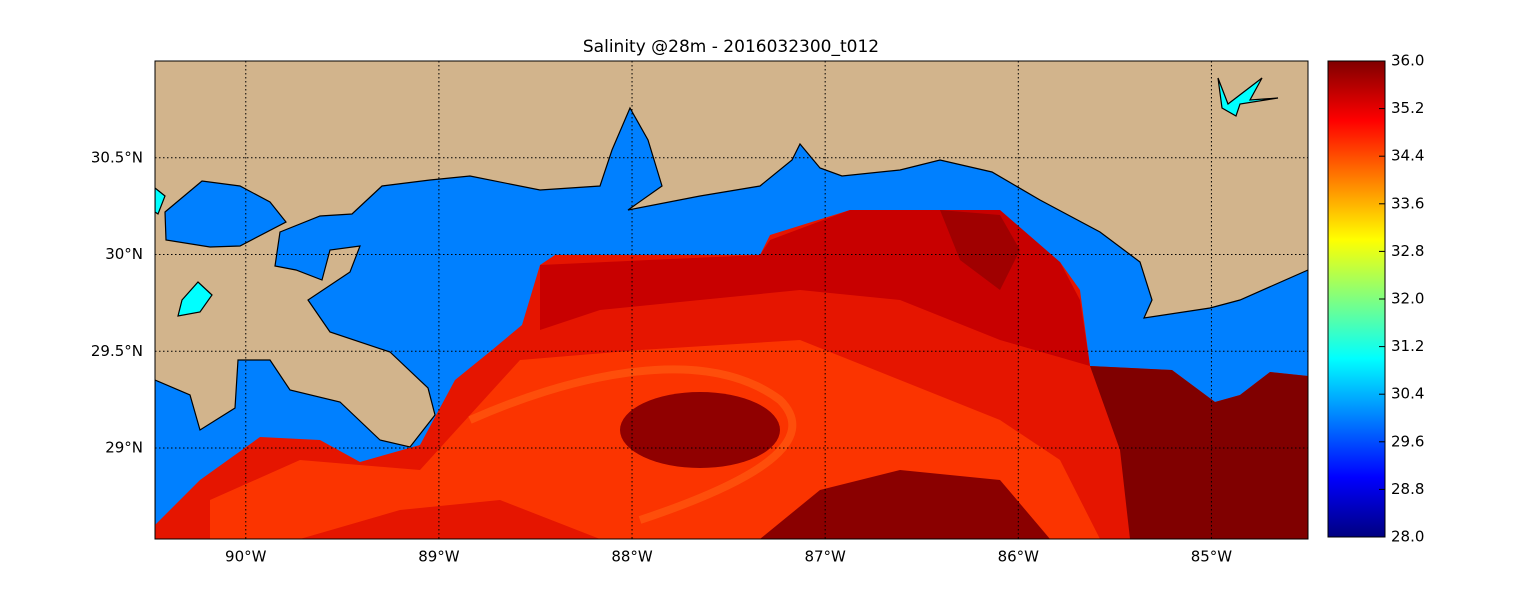 This screenshot has height=600, width=1539. What do you see at coordinates (1019, 557) in the screenshot?
I see `x-tick-label: 86°W` at bounding box center [1019, 557].